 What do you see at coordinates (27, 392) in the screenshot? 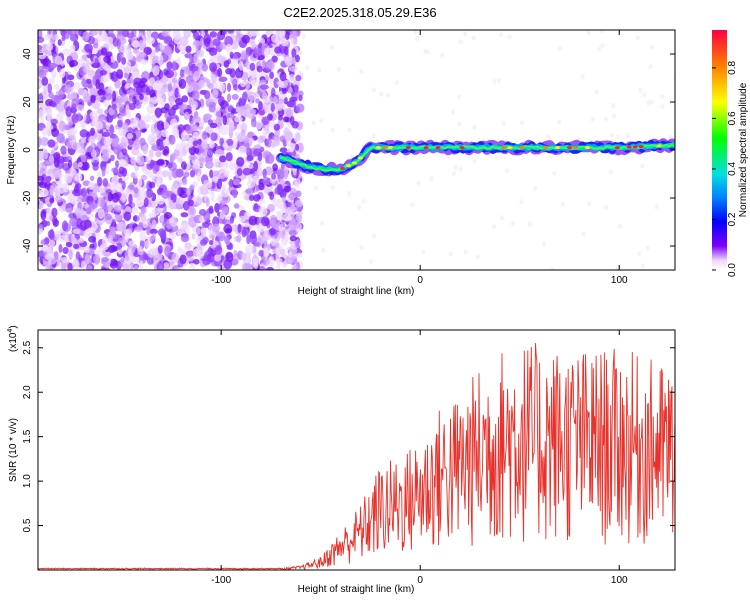
I see `y-tick-label: 2.0` at bounding box center [27, 392].